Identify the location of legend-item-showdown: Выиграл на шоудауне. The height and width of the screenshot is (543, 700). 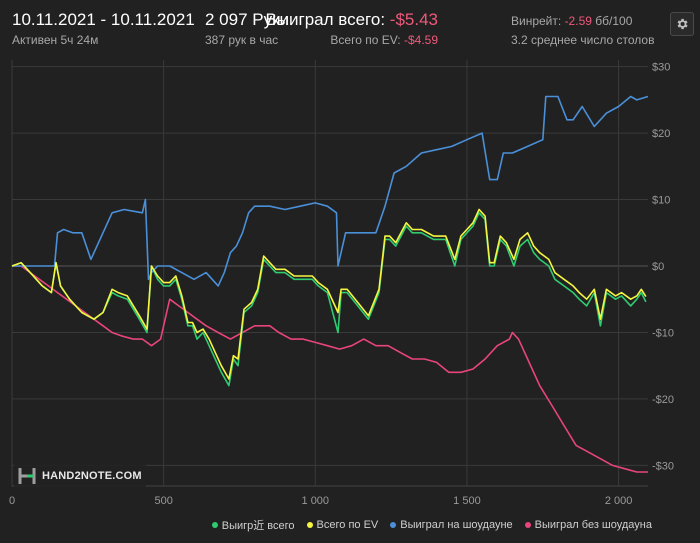
(451, 525).